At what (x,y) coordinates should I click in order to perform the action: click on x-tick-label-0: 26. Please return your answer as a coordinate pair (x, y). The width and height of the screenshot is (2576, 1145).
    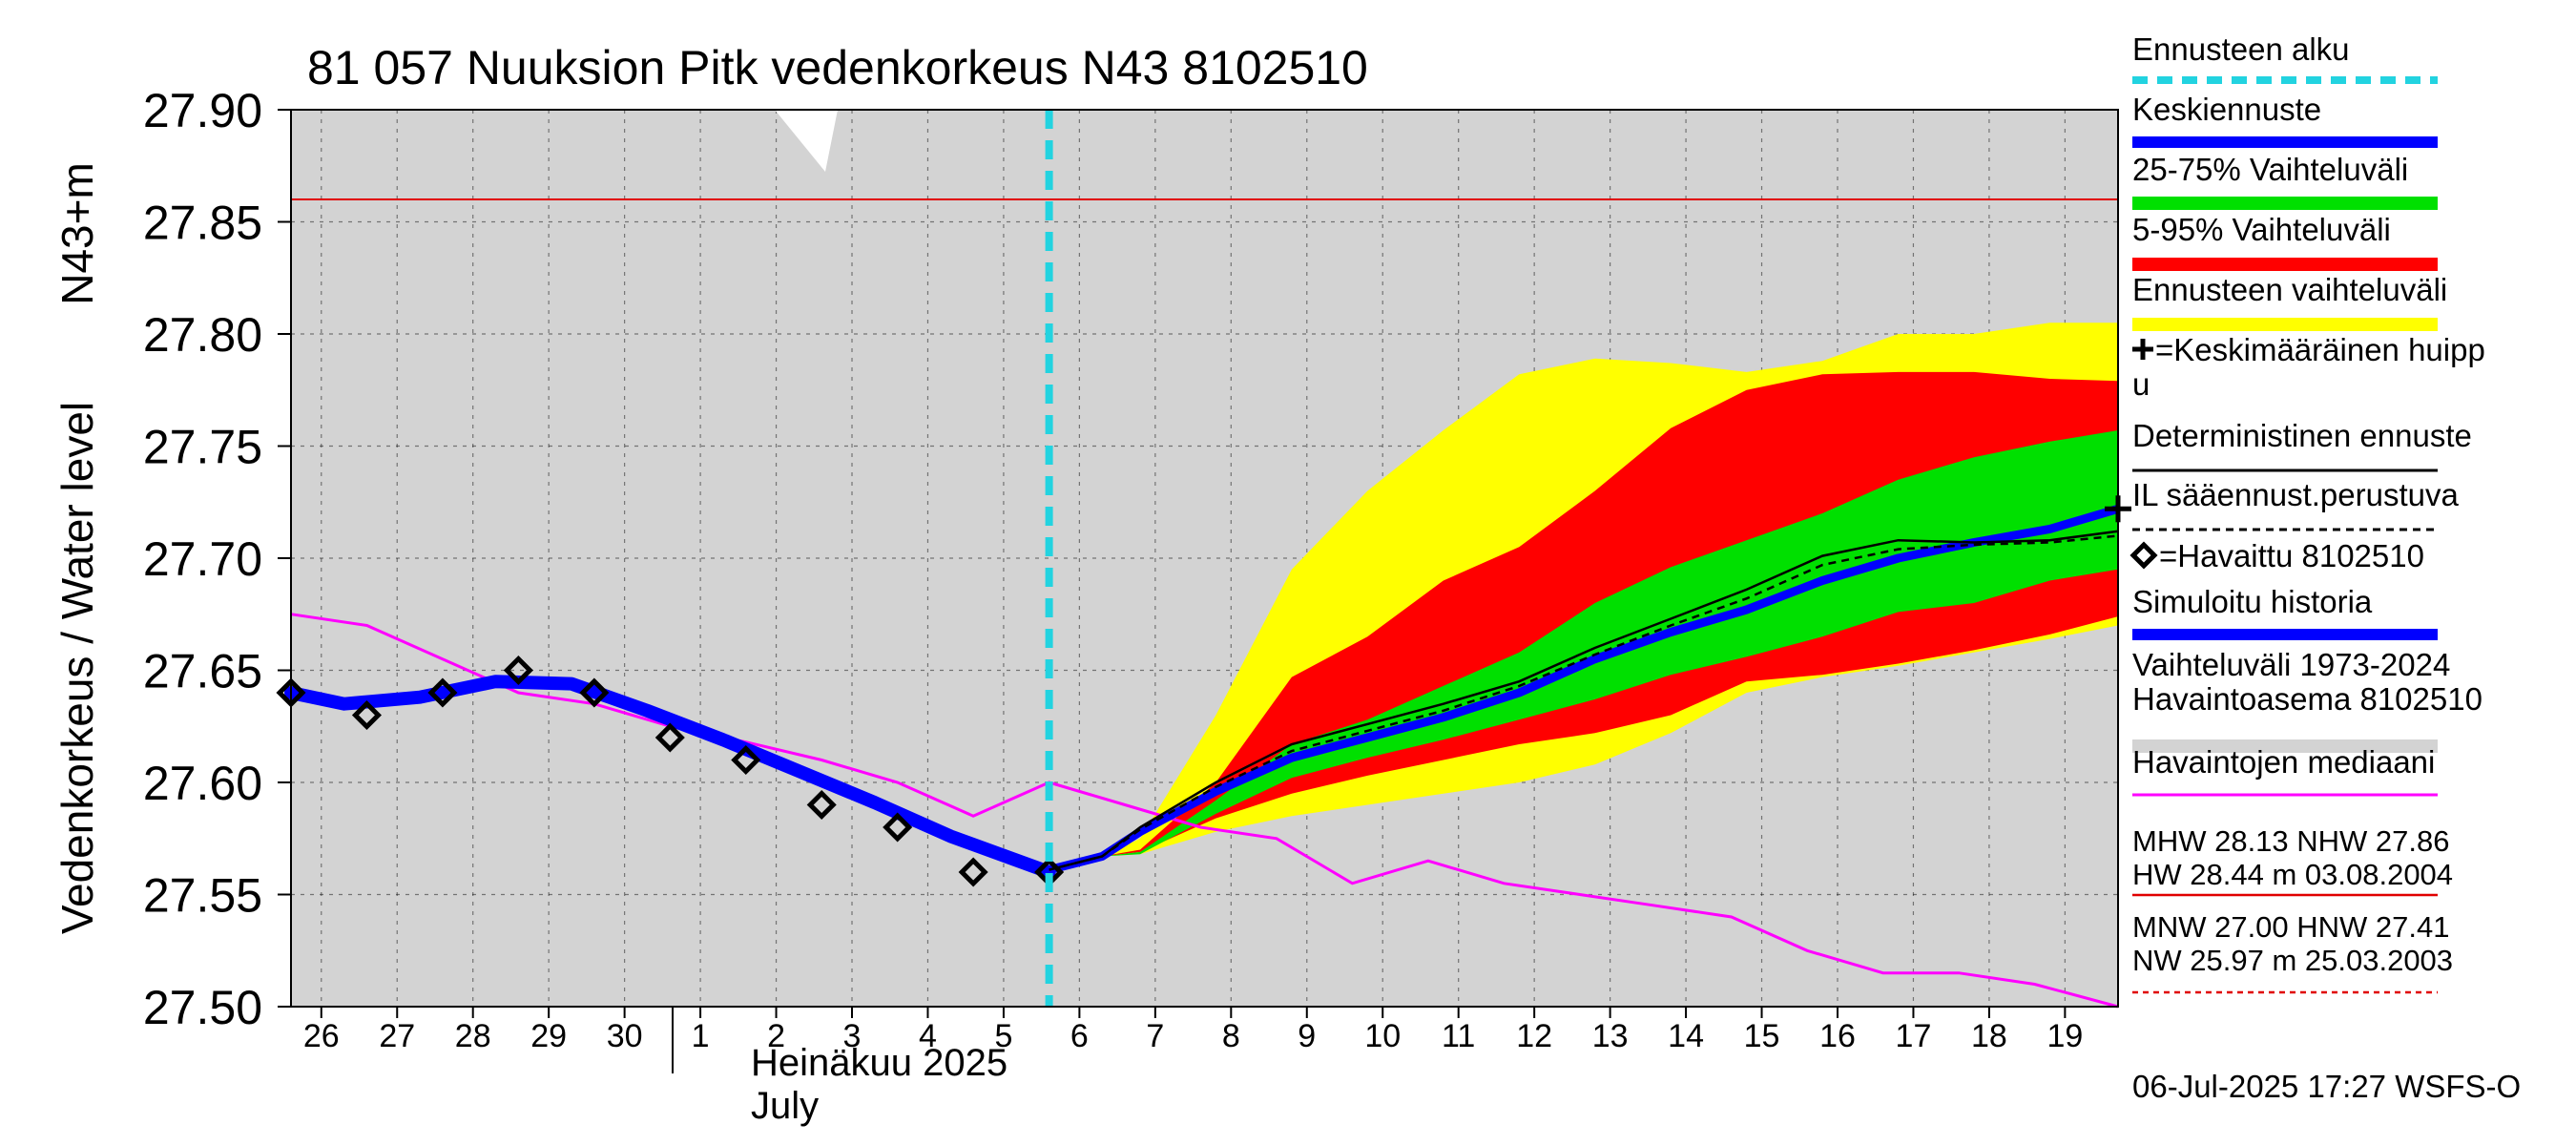
    Looking at the image, I should click on (321, 1036).